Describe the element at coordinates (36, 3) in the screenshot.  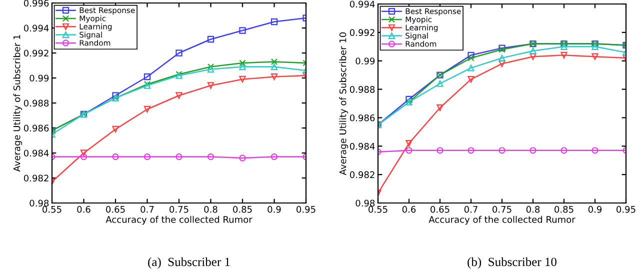
I see `y-tick-label: 0.996` at that location.